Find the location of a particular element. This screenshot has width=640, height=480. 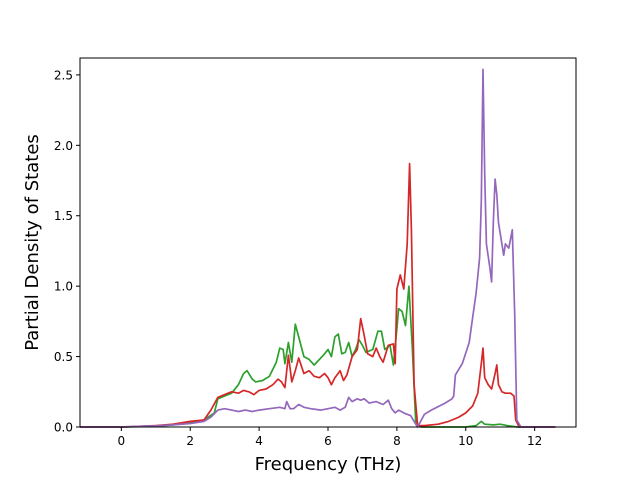

y-axis-label: Partial Density of States is located at coordinates (32, 242).